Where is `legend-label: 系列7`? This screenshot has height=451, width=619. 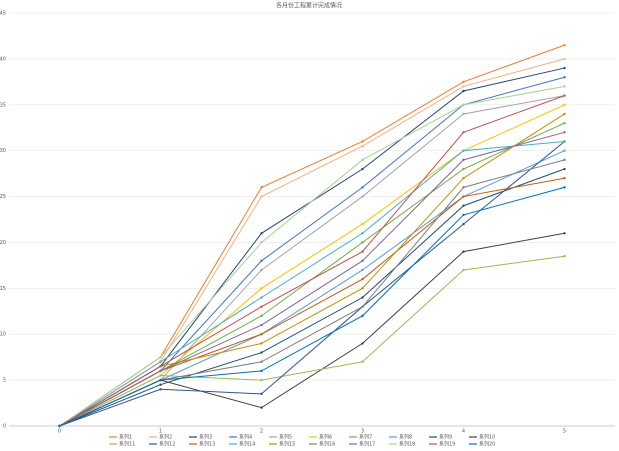 legend-label: 系列7 is located at coordinates (365, 437).